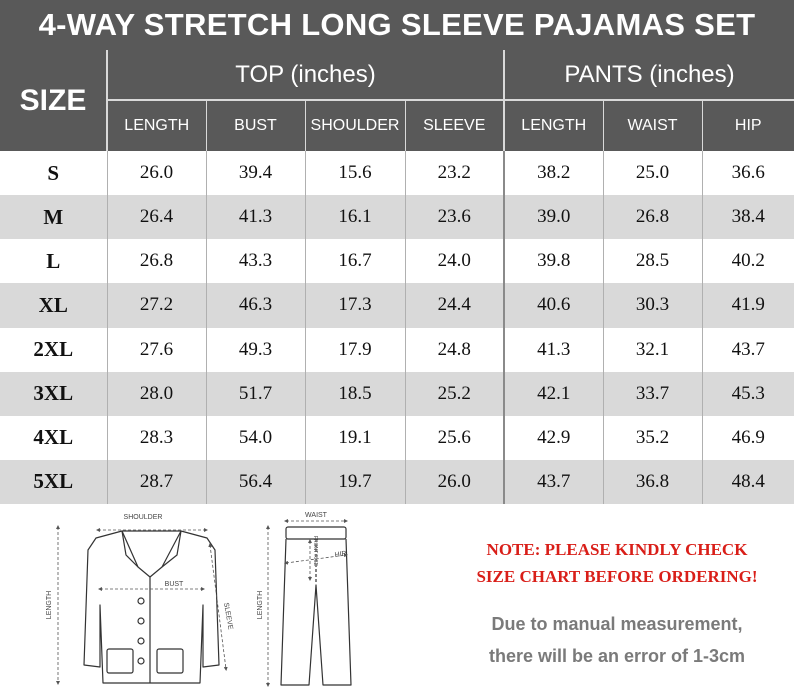 This screenshot has height=697, width=794. What do you see at coordinates (255, 481) in the screenshot?
I see `bust-cell: 56.4` at bounding box center [255, 481].